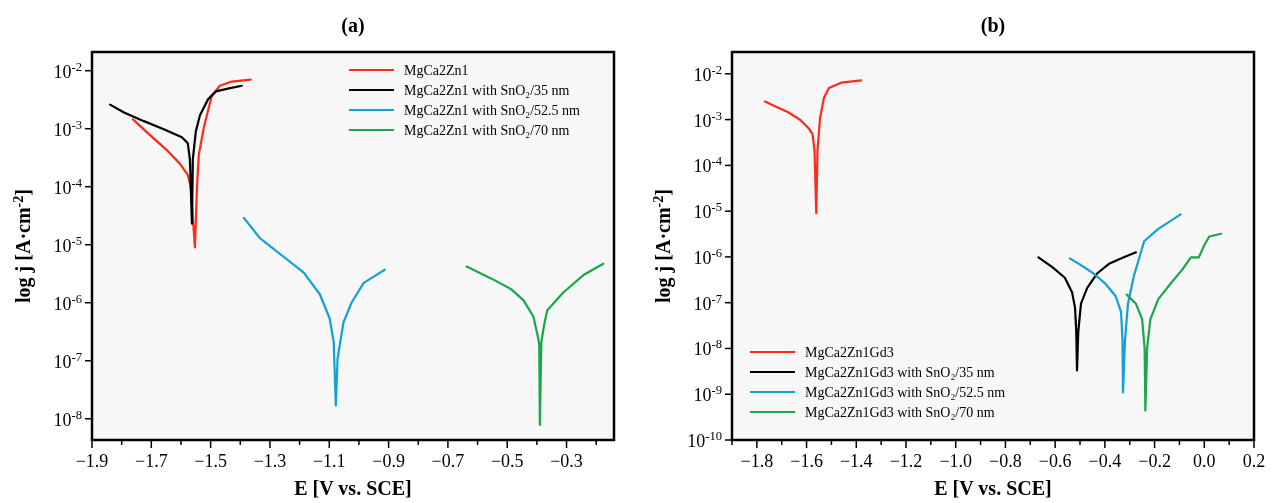 Image resolution: width=1279 pixels, height=503 pixels. What do you see at coordinates (388, 461) in the screenshot?
I see `x-tick-label: −0.9` at bounding box center [388, 461].